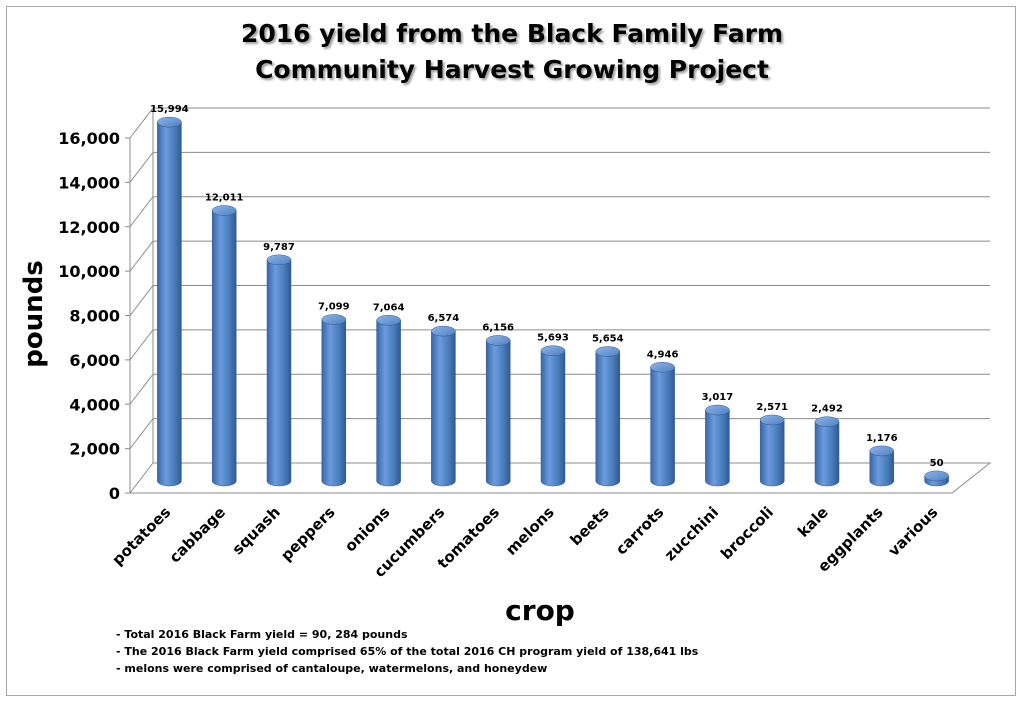 Image resolution: width=1024 pixels, height=703 pixels. I want to click on bar-tomatoes, so click(498, 411).